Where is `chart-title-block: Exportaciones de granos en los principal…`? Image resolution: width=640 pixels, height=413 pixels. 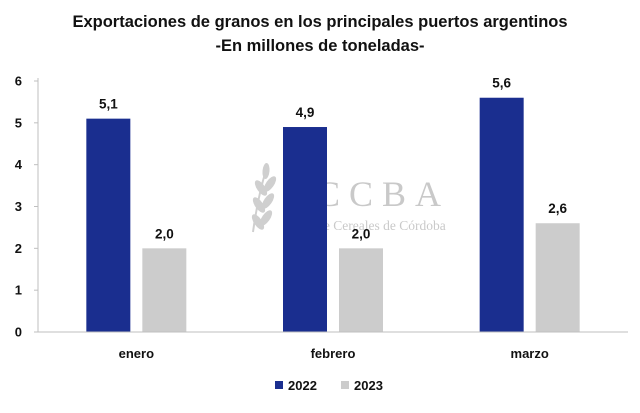
chart-title-block: Exportaciones de granos en los principal… is located at coordinates (320, 34).